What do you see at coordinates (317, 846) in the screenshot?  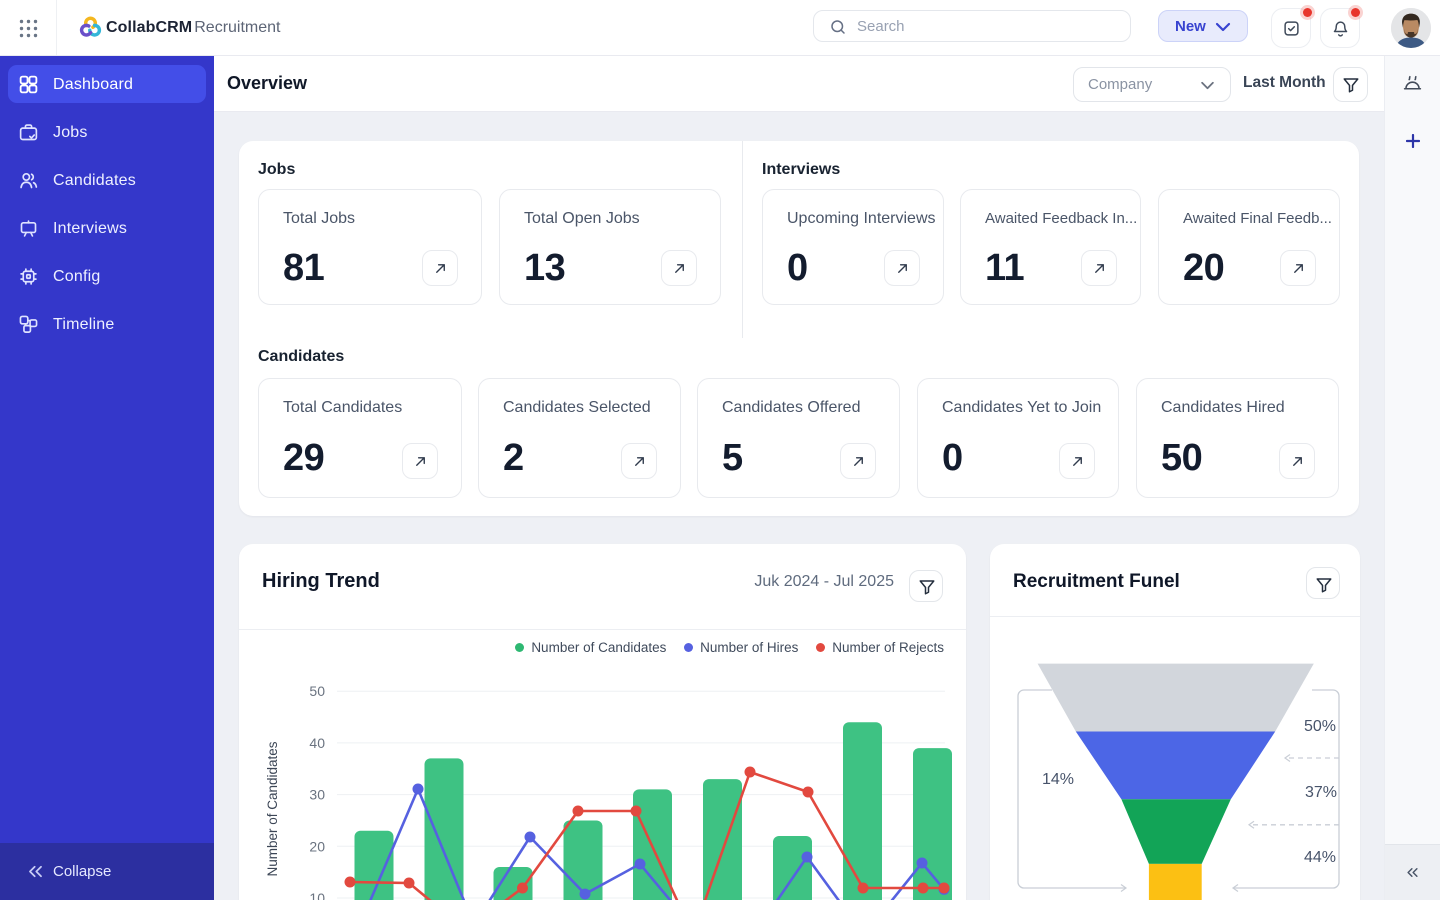 I see `svg-text: 20` at bounding box center [317, 846].